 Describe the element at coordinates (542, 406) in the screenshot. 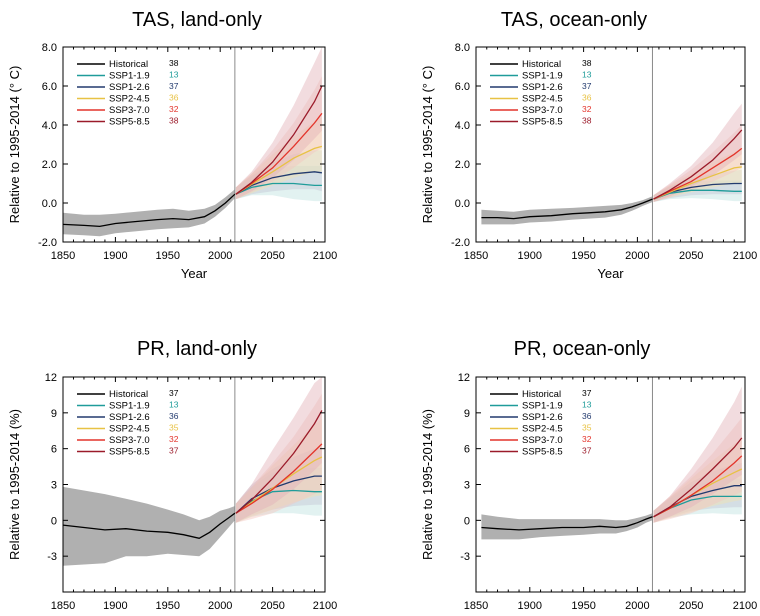

I see `legend-label: SSP1-1.9` at that location.